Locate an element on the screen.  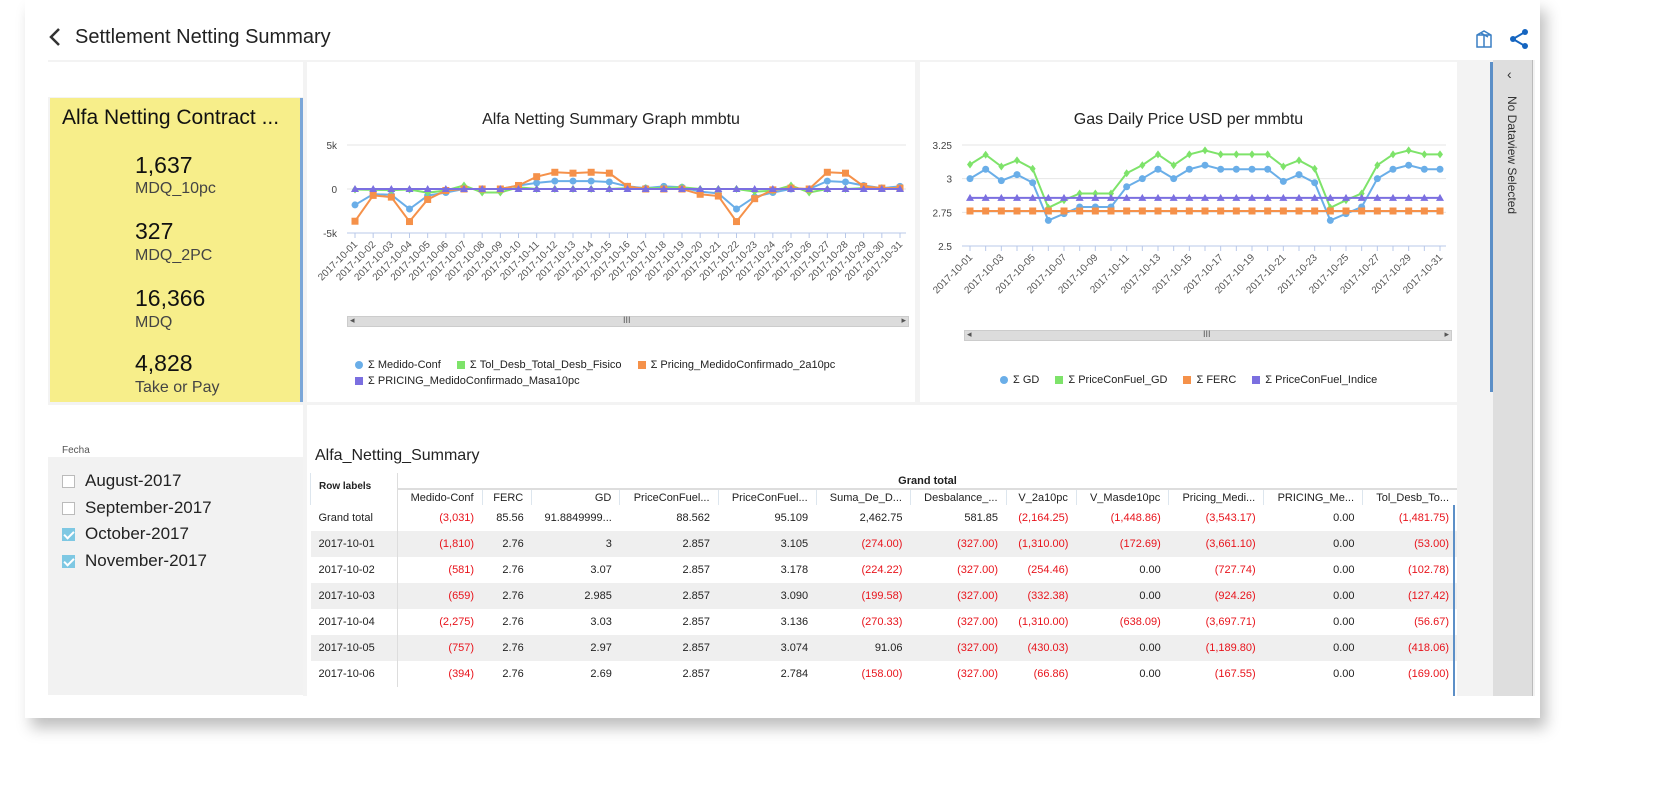
filter-option-september-2017: September-2017 is located at coordinates (137, 508).